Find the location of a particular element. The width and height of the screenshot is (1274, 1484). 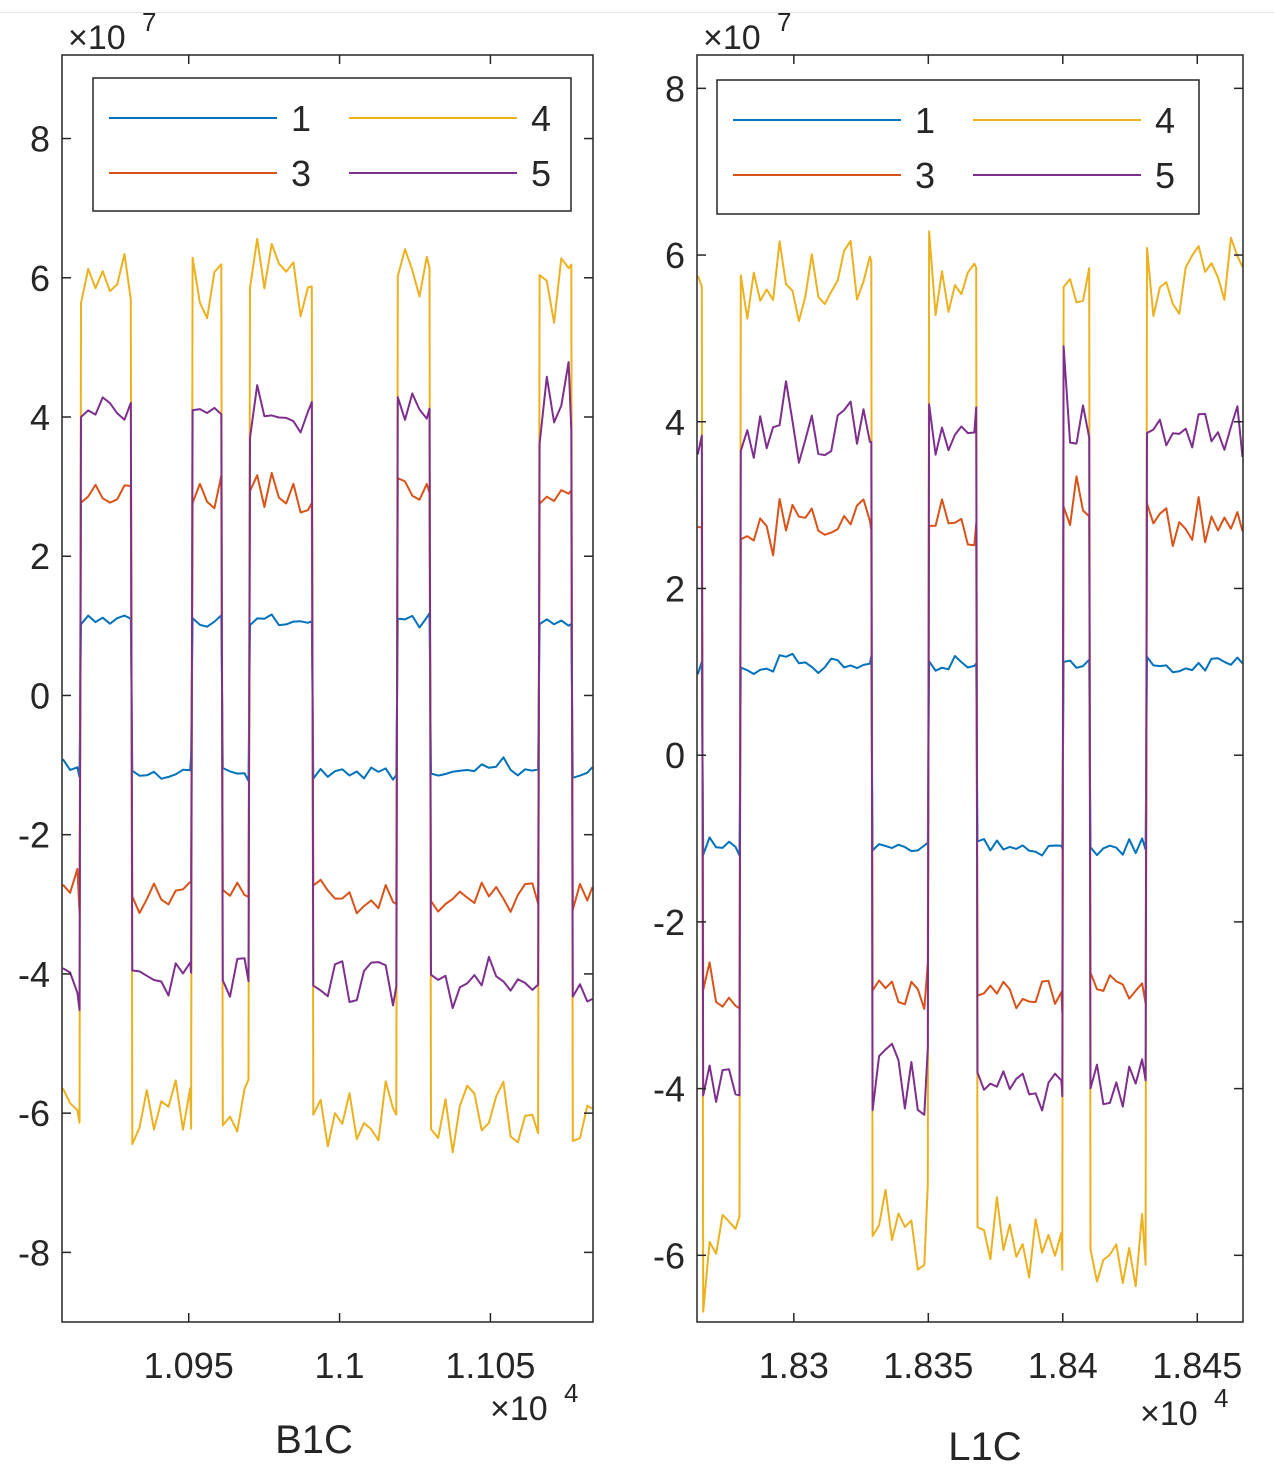

x-tick-label: 1.105 is located at coordinates (490, 1365).